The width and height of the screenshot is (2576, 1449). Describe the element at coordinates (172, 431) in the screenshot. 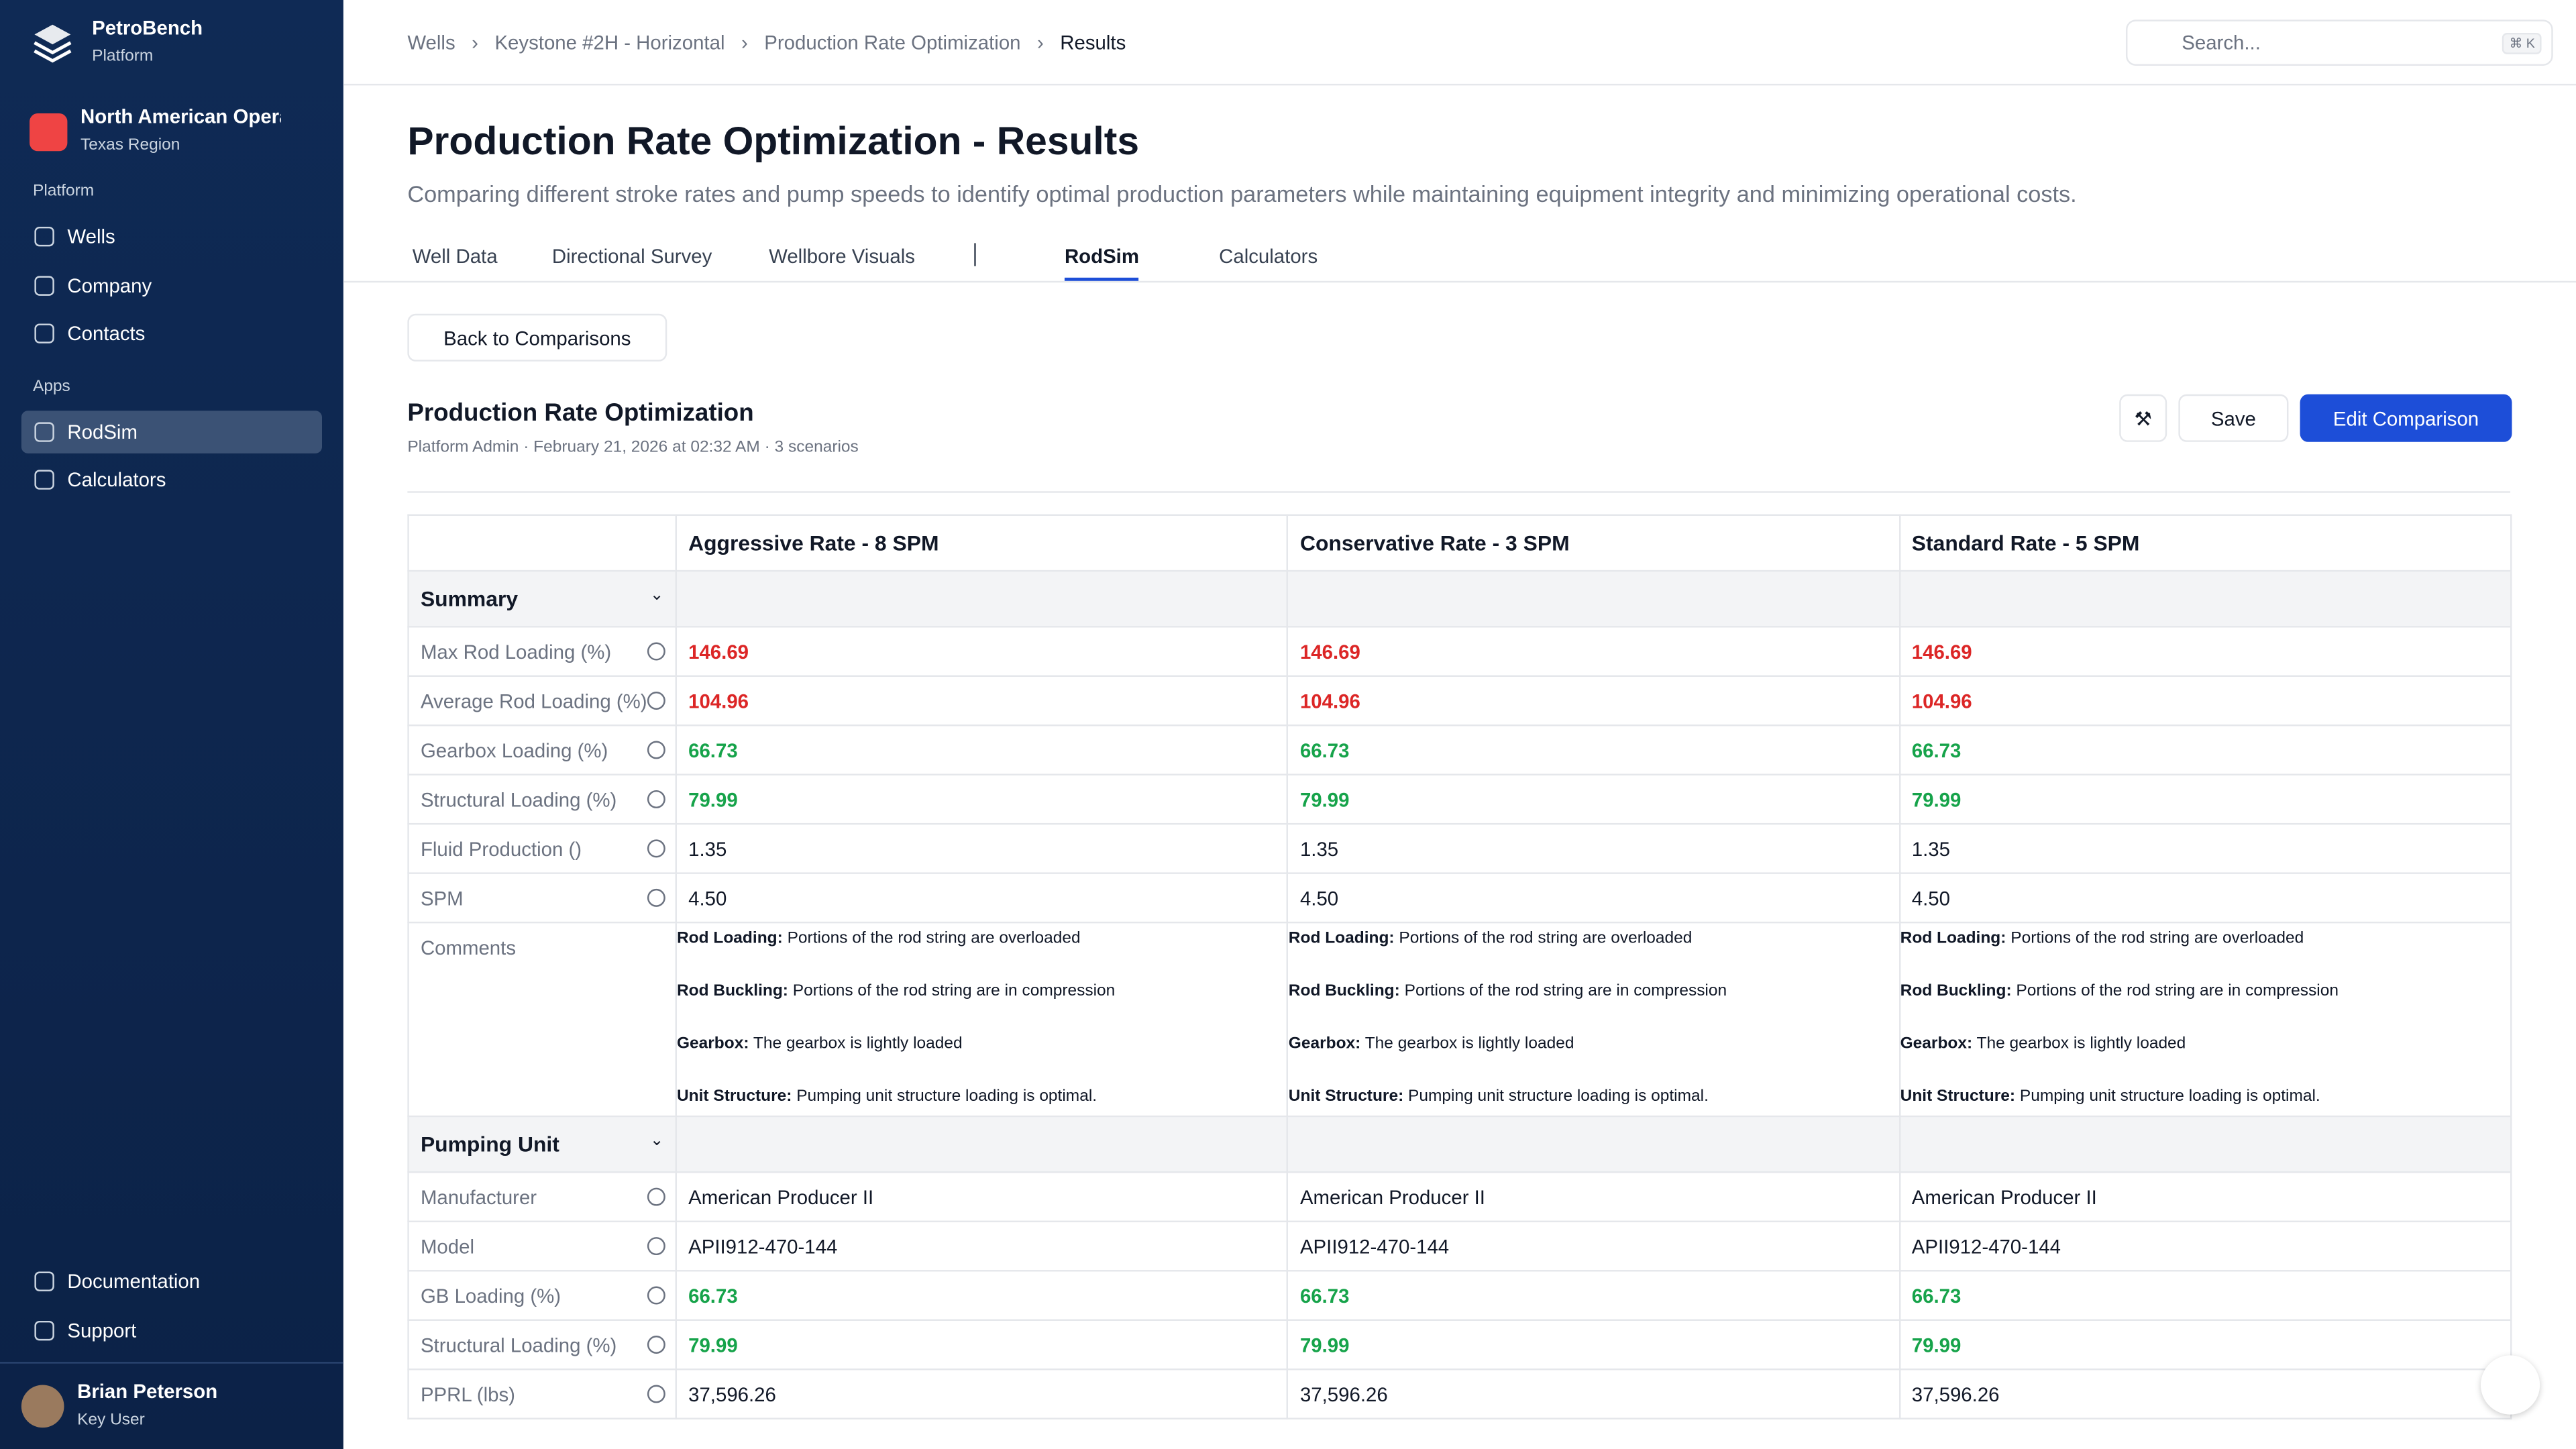

I see `nav-item: RodSim` at that location.